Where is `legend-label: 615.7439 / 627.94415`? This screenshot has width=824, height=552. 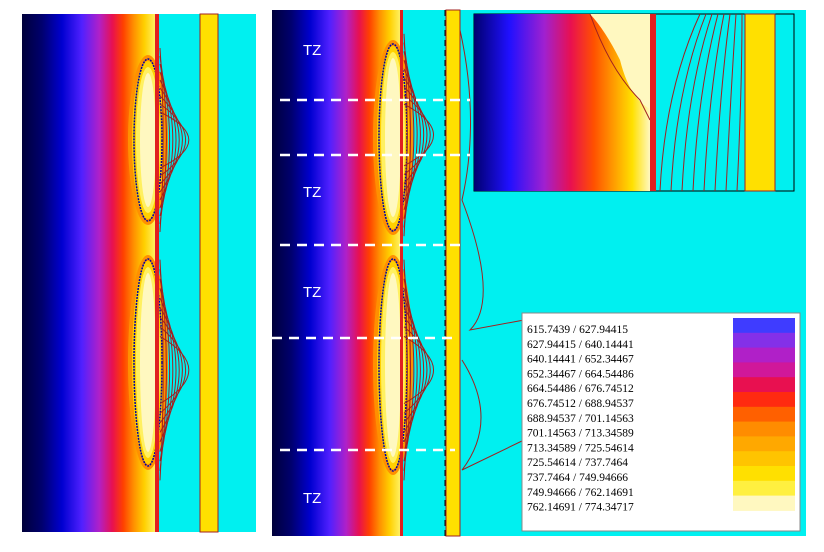
legend-label: 615.7439 / 627.94415 is located at coordinates (577, 330).